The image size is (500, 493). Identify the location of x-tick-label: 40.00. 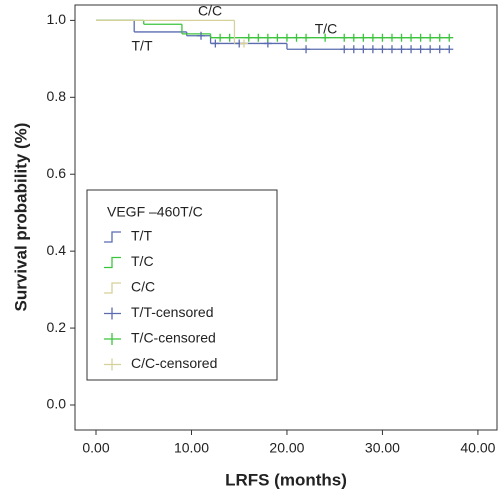
(477, 448).